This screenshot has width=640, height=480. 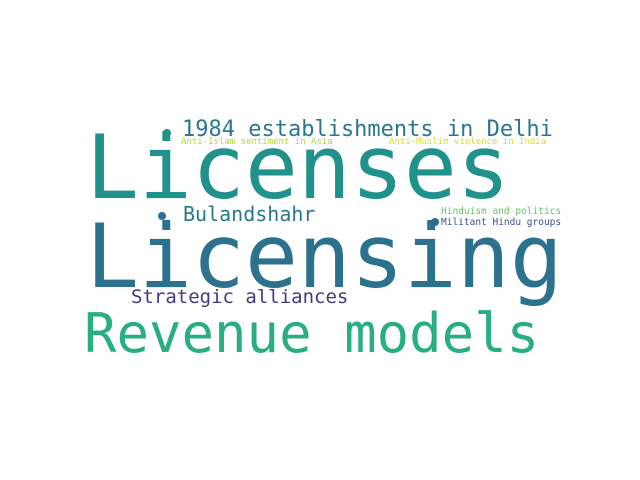 I want to click on word-revenue-models: Revenue models, so click(x=312, y=333).